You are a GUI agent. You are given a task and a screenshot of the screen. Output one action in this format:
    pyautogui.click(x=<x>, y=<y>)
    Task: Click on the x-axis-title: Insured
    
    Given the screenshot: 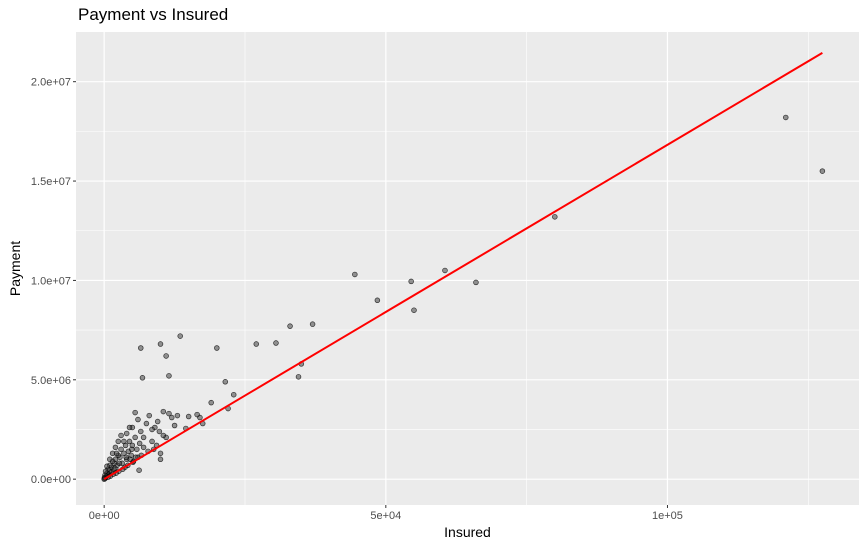 What is the action you would take?
    pyautogui.click(x=467, y=532)
    